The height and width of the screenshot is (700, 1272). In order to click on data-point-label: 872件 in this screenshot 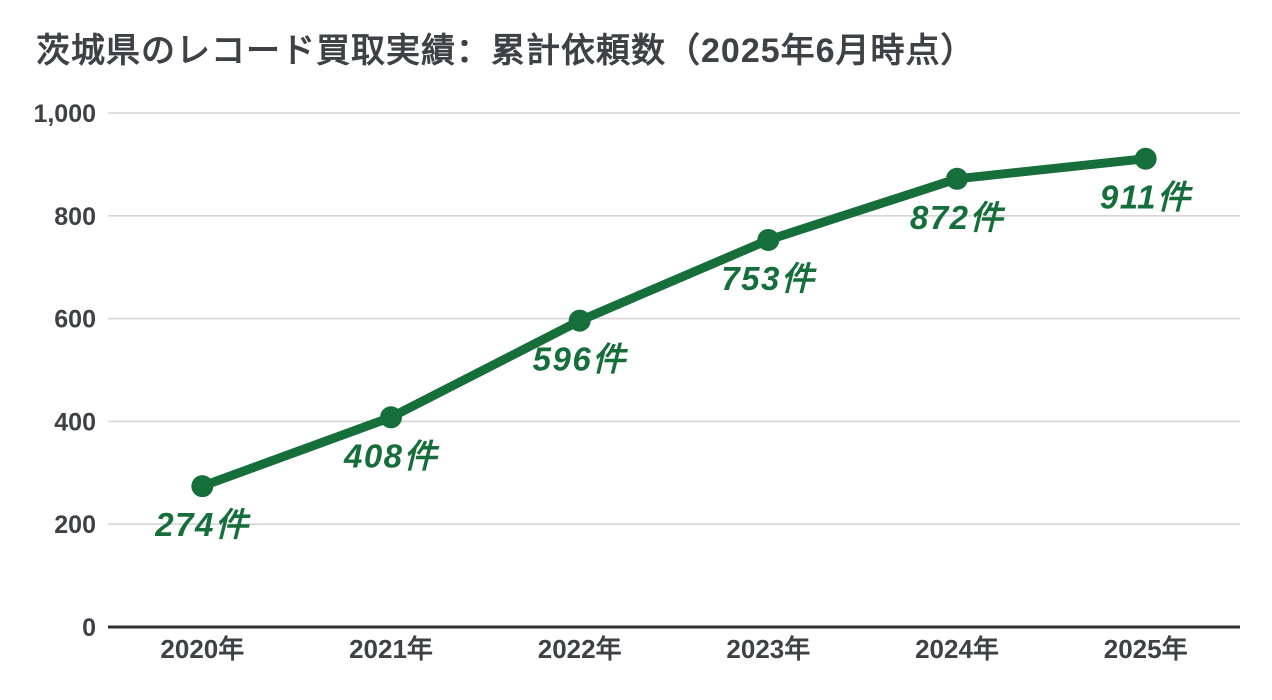, I will do `click(958, 217)`.